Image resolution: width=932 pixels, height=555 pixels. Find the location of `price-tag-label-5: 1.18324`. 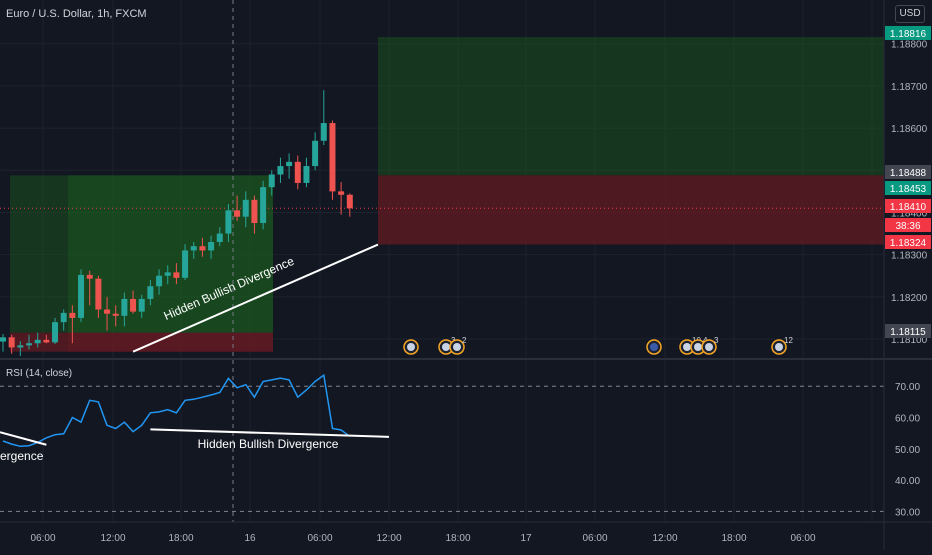

price-tag-label-5: 1.18324 is located at coordinates (908, 243).